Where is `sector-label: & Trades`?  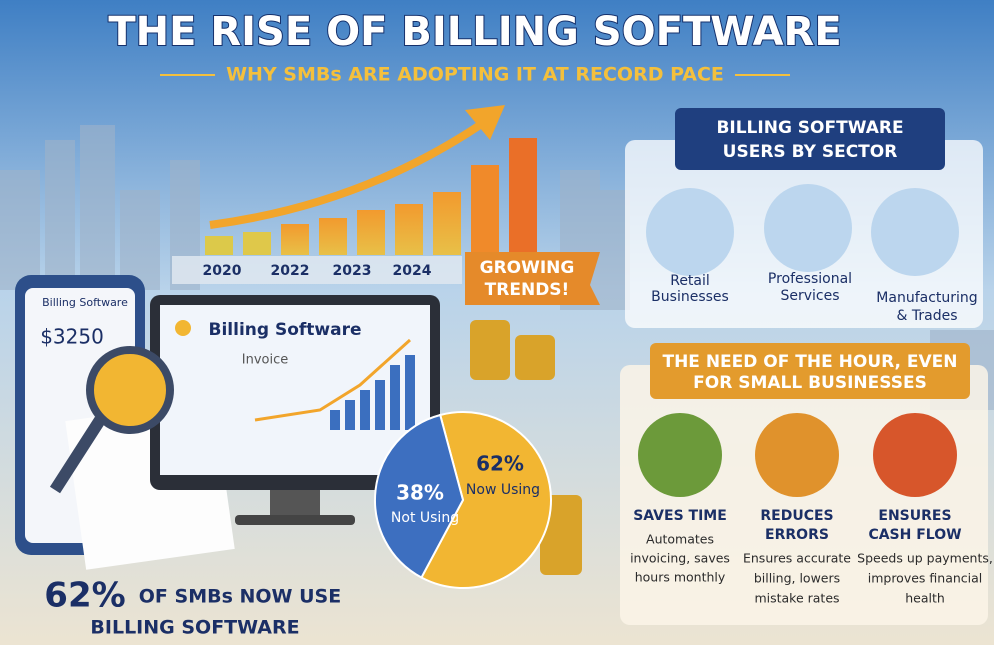
sector-label: & Trades is located at coordinates (927, 316).